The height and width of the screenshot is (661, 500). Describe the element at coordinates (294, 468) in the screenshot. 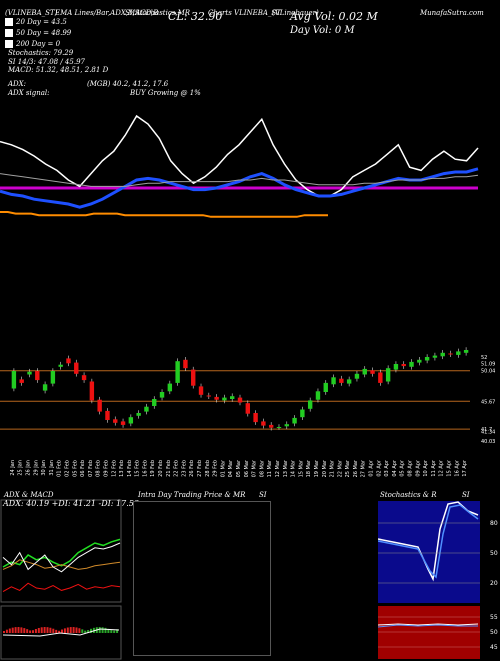

I see `x-tick-label: 14 Mar` at that location.